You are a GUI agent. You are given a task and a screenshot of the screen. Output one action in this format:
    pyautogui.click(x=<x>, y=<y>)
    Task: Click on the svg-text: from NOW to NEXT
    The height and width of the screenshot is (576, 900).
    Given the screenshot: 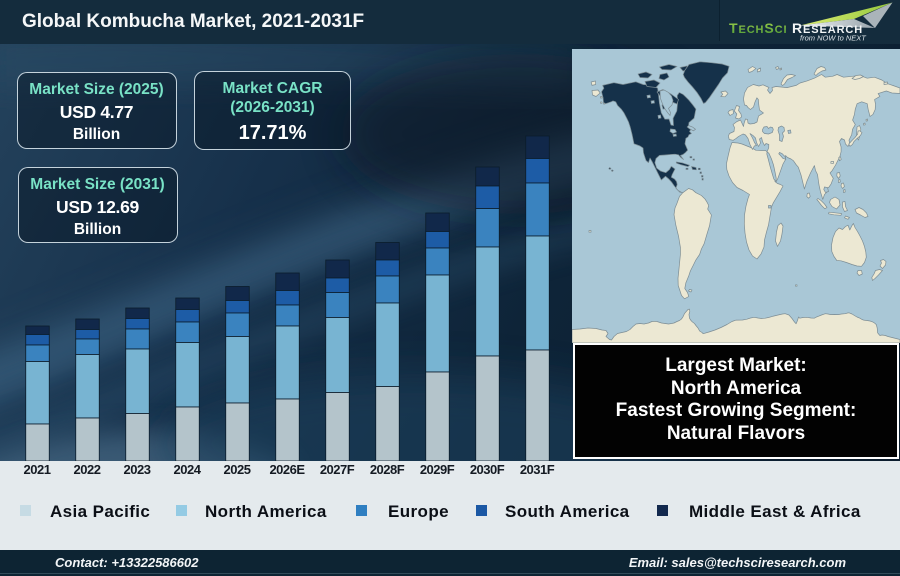 What is the action you would take?
    pyautogui.click(x=833, y=38)
    